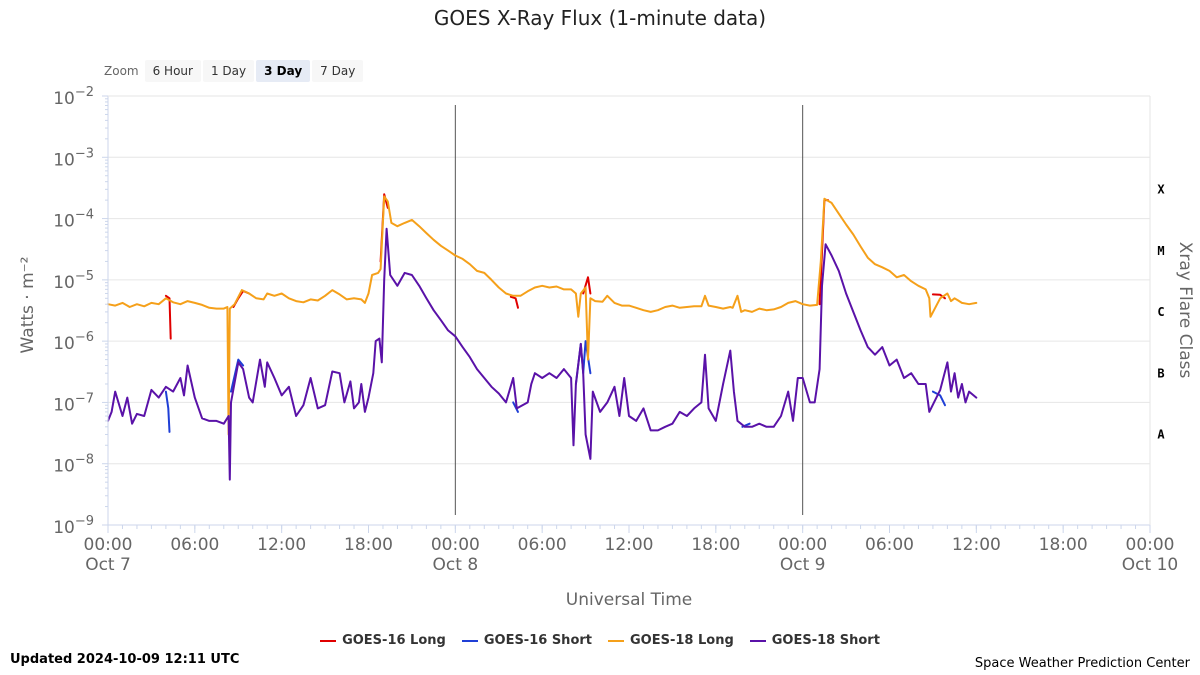  Describe the element at coordinates (394, 640) in the screenshot. I see `legend-label: GOES-16 Long` at that location.